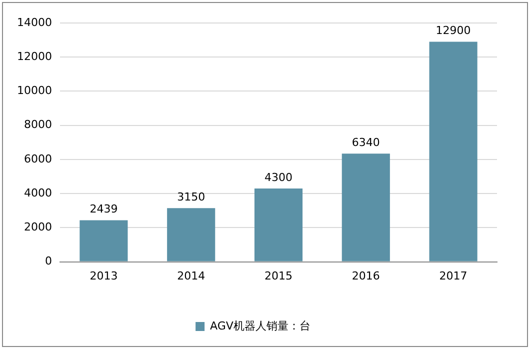 Image resolution: width=532 pixels, height=351 pixels. I want to click on x-tick-label: 2014, so click(191, 275).